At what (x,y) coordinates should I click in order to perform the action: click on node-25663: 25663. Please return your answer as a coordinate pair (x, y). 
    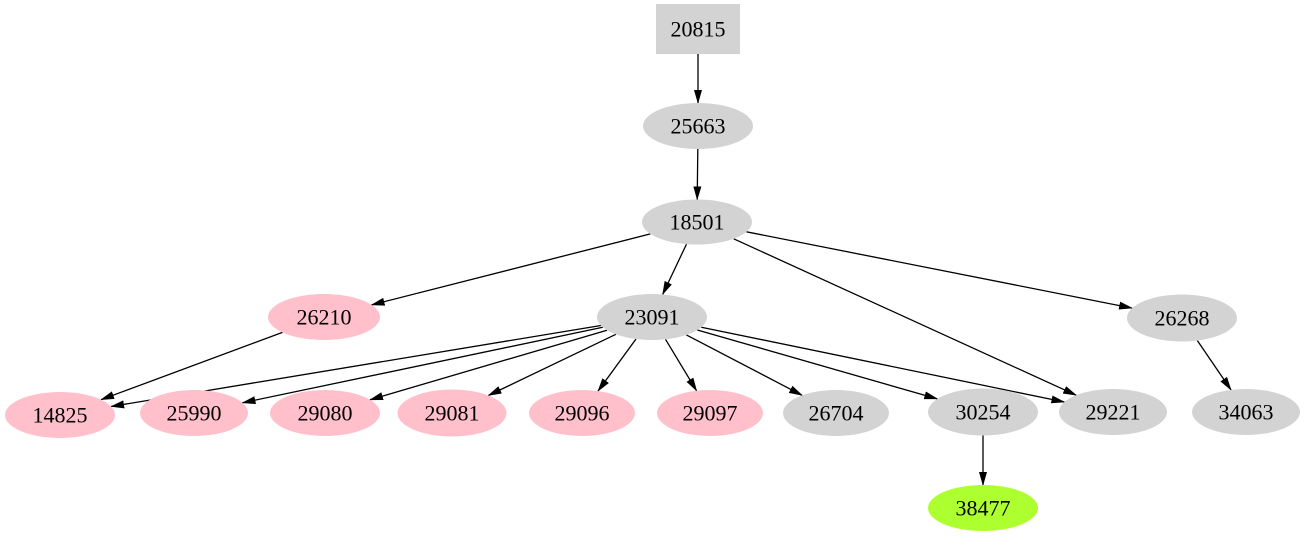
    Looking at the image, I should click on (698, 126).